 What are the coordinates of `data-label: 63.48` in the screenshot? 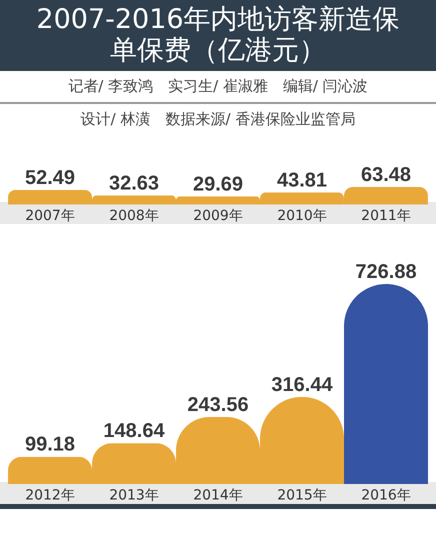 It's located at (385, 175).